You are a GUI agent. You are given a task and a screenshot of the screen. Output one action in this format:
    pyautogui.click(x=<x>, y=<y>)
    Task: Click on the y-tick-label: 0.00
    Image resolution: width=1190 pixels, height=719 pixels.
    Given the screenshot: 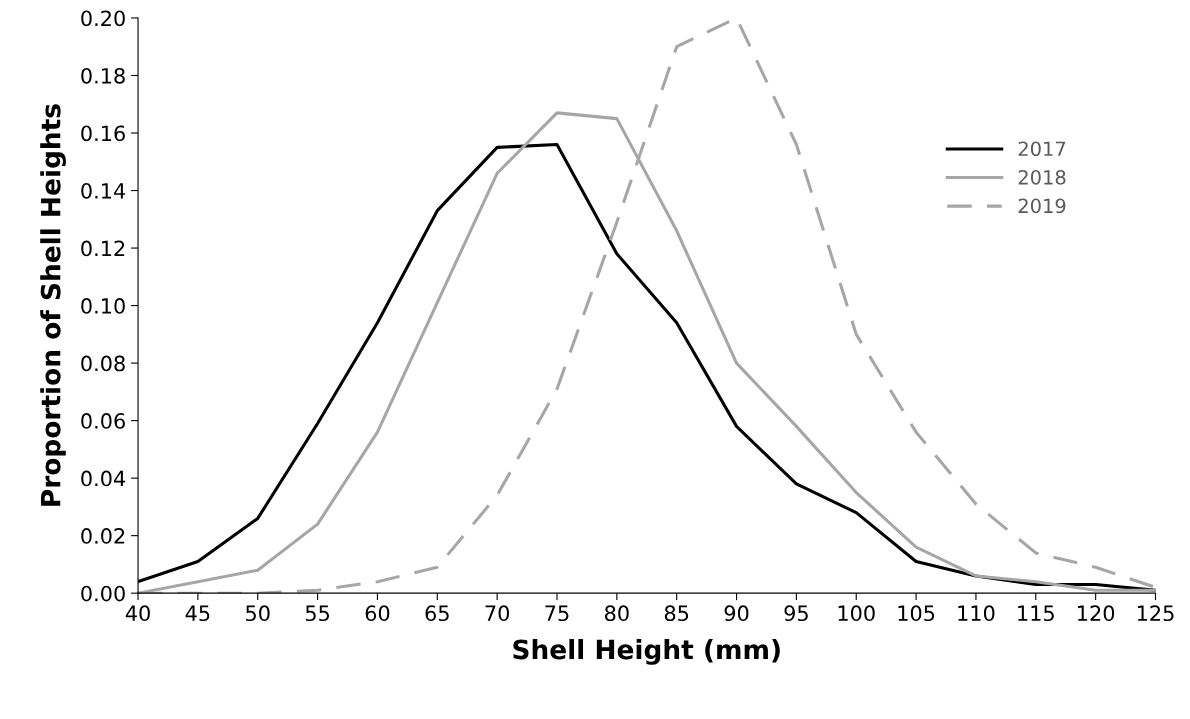 What is the action you would take?
    pyautogui.click(x=103, y=593)
    